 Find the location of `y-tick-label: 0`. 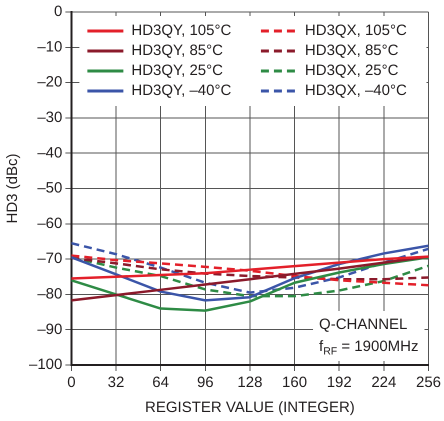

y-tick-label: 0 is located at coordinates (58, 11).